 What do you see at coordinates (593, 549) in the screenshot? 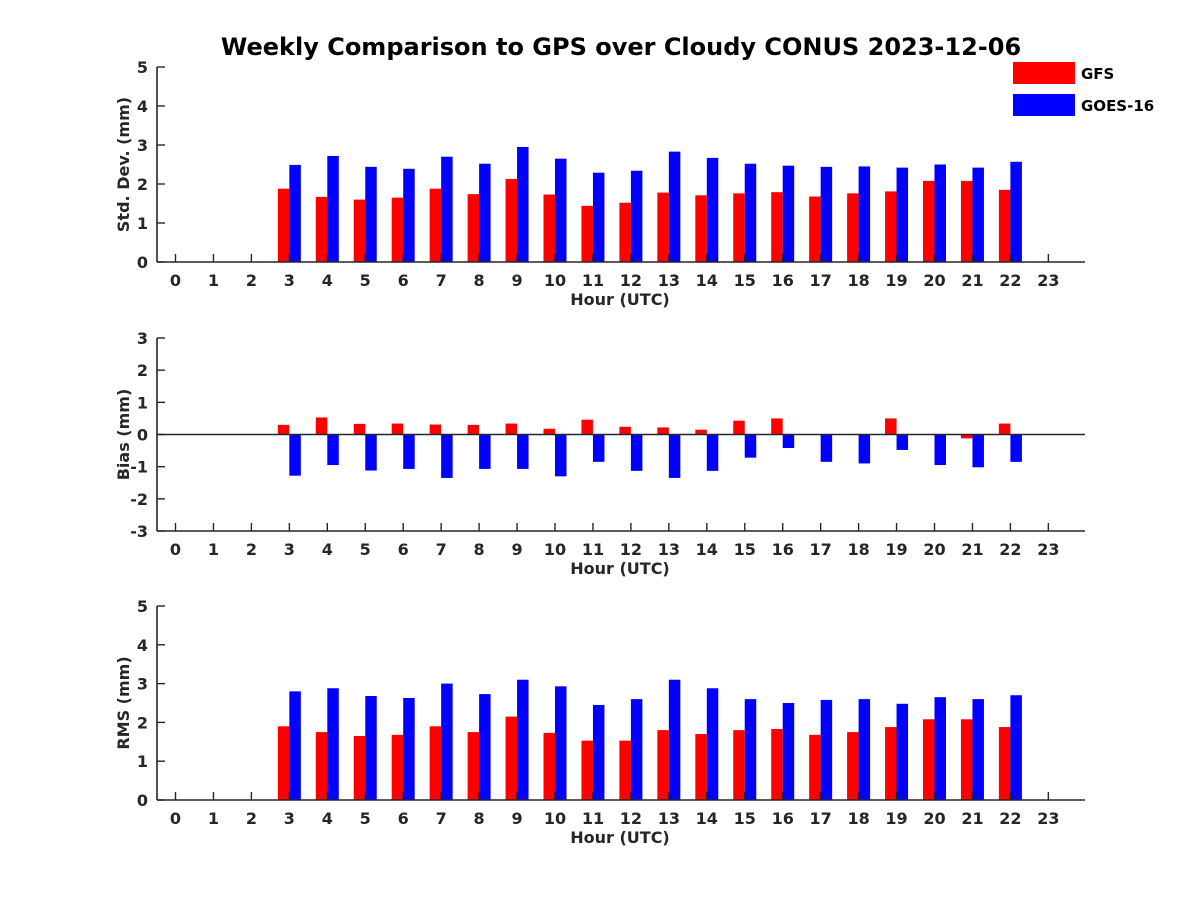
I see `panel1-x-tick-label: 11` at bounding box center [593, 549].